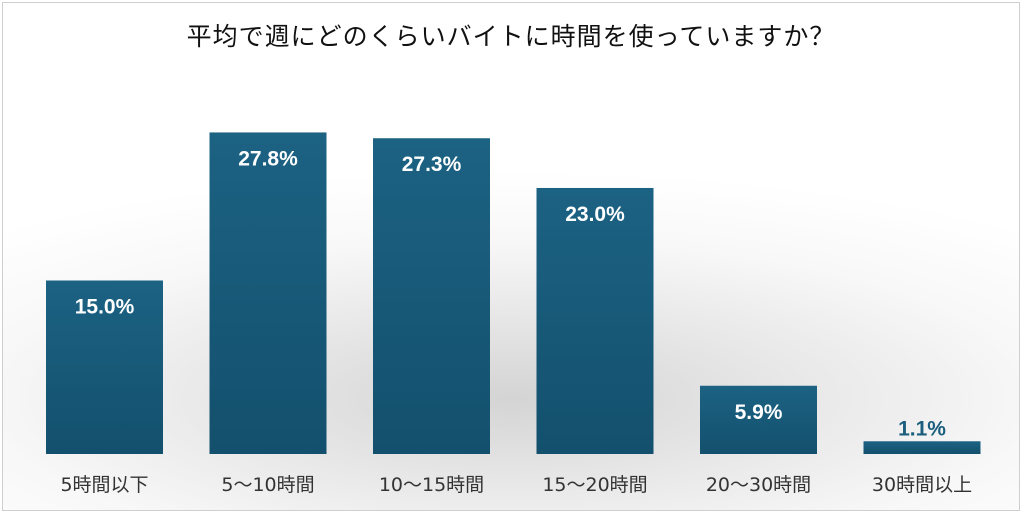  Describe the element at coordinates (511, 36) in the screenshot. I see `chart-title: 平均で週にどのくらいバイトに時間を使っていますか？` at that location.